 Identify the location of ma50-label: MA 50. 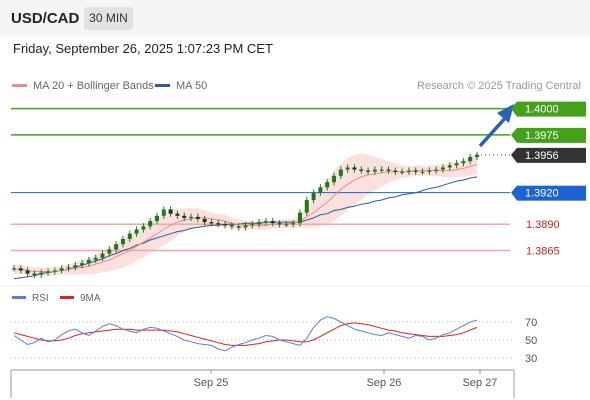
(192, 86).